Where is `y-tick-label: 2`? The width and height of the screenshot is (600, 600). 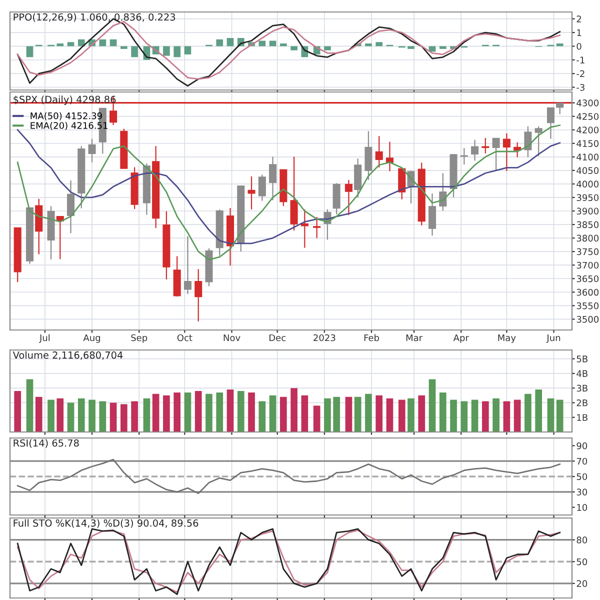
y-tick-label: 2 is located at coordinates (579, 19).